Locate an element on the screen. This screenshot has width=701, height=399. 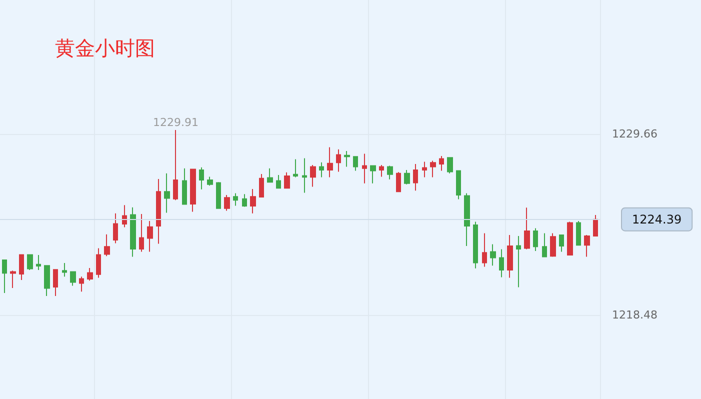
annotation: 1229.91 is located at coordinates (175, 122).